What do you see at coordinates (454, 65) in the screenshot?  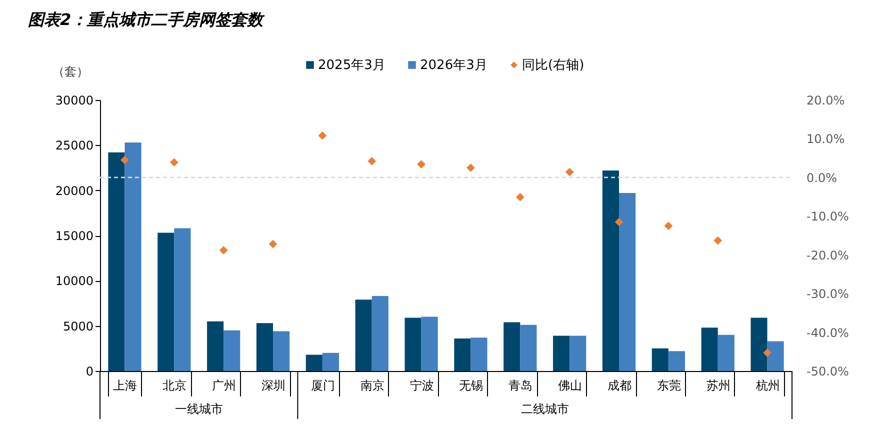 I see `legend-label: 2026年3月` at bounding box center [454, 65].